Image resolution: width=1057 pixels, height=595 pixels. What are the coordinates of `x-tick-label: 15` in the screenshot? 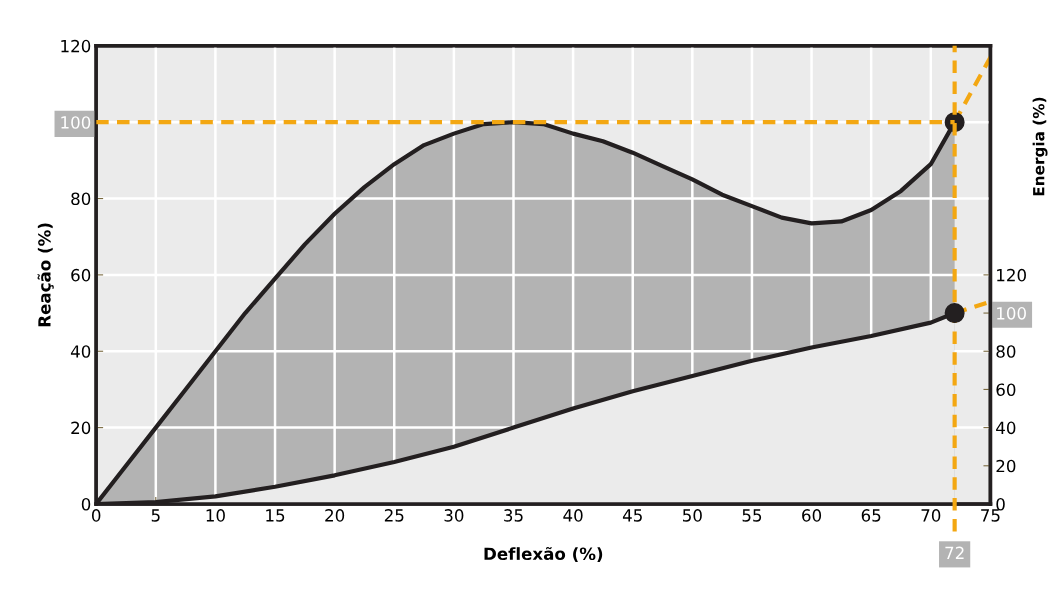 It's located at (275, 515).